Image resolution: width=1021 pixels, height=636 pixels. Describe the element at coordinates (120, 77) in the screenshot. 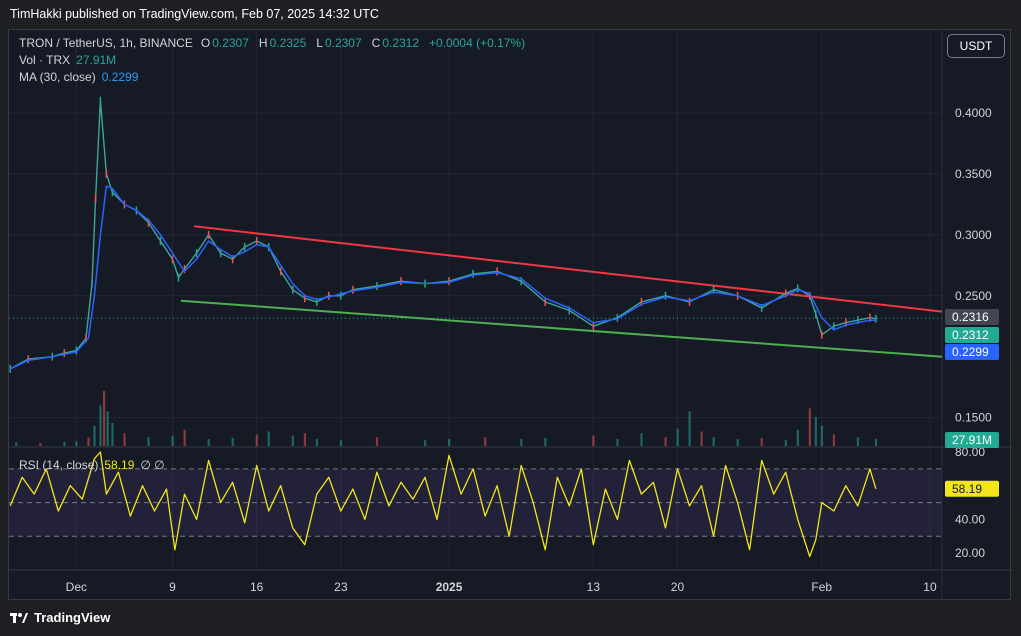

I see `ma-value: 0.2299` at that location.